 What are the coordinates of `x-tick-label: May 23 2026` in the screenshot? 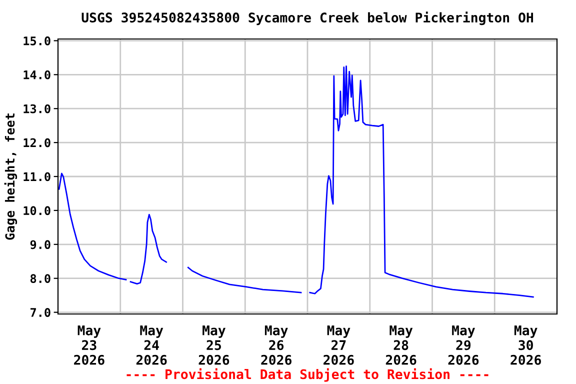 It's located at (89, 345).